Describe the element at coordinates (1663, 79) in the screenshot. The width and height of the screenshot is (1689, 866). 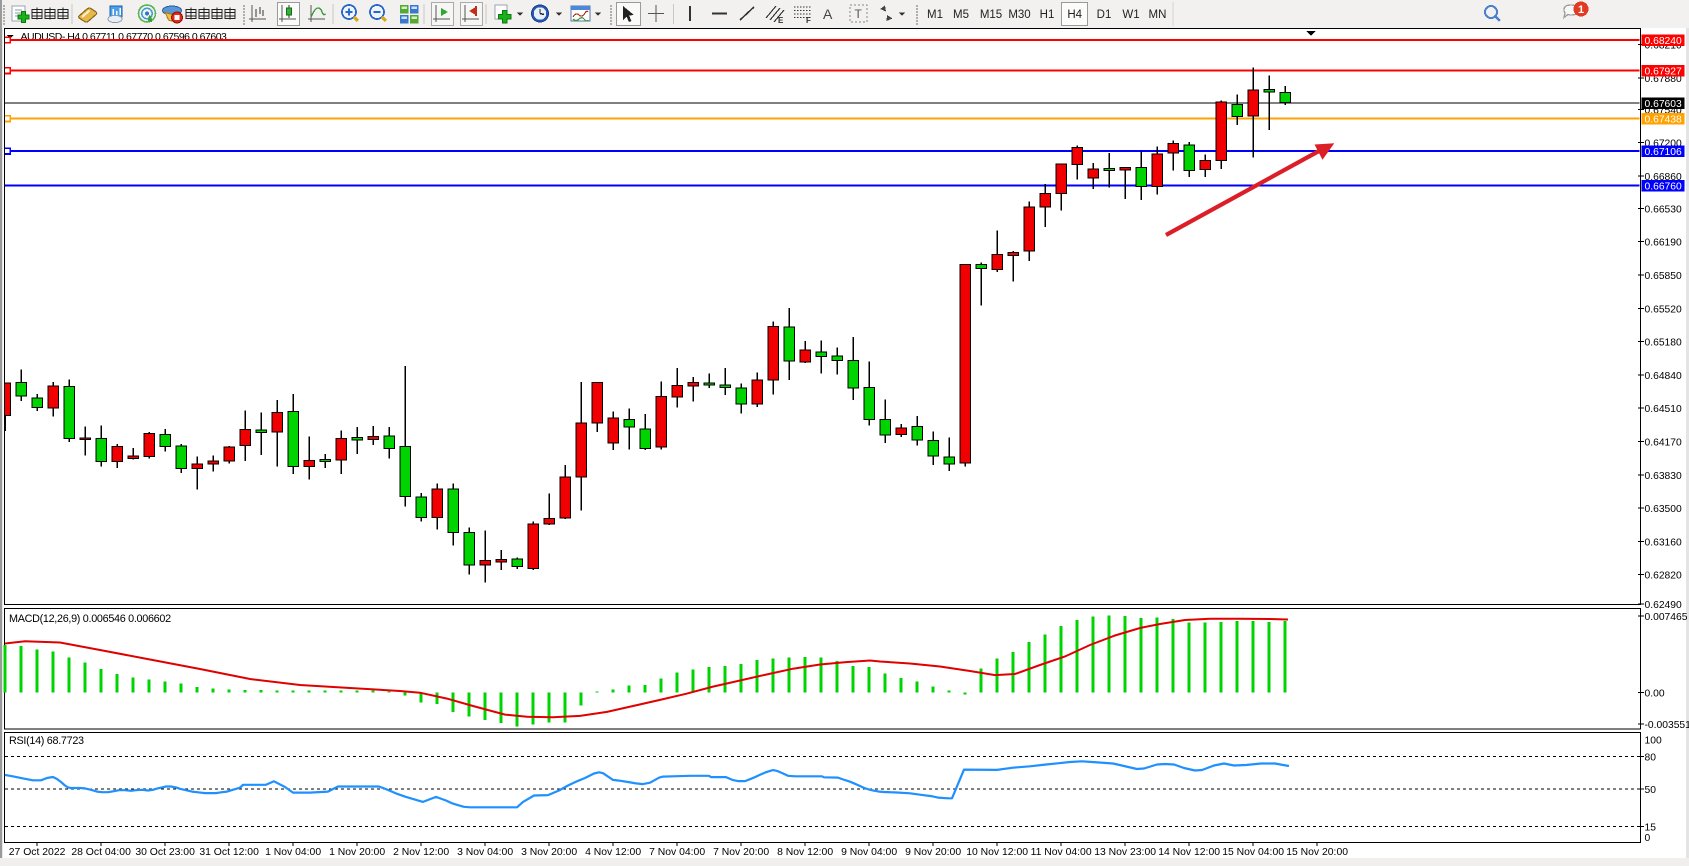
I see `svg-text: 0.67880` at that location.